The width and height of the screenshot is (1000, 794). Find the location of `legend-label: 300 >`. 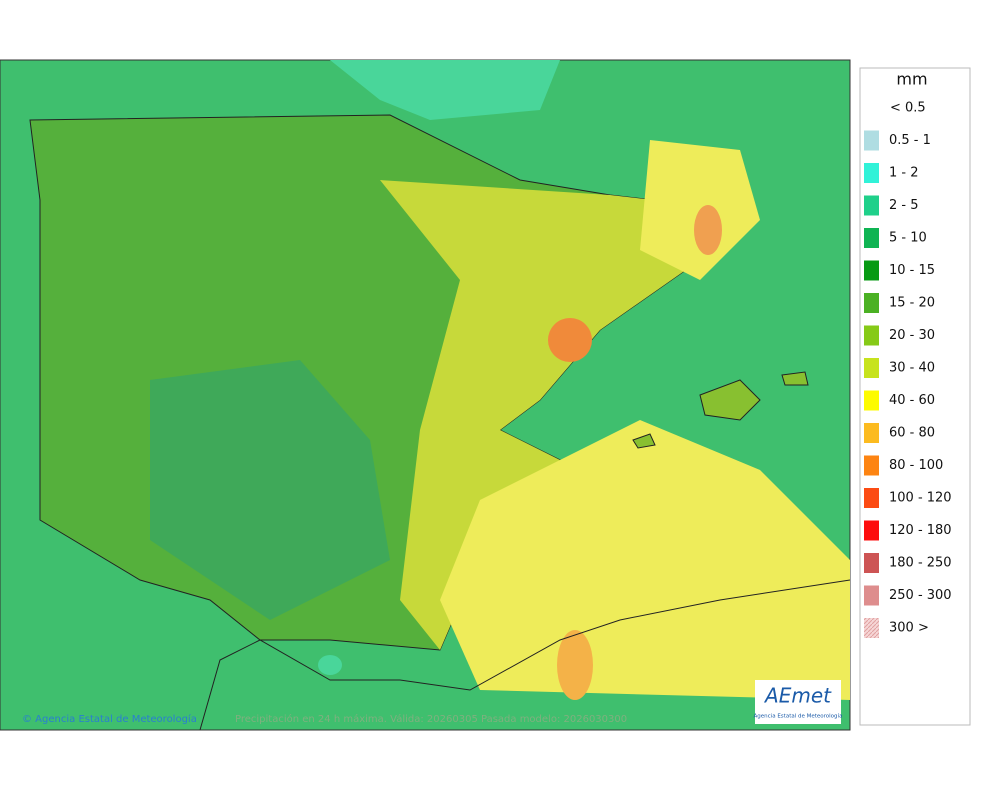

legend-label: 300 > is located at coordinates (909, 628).